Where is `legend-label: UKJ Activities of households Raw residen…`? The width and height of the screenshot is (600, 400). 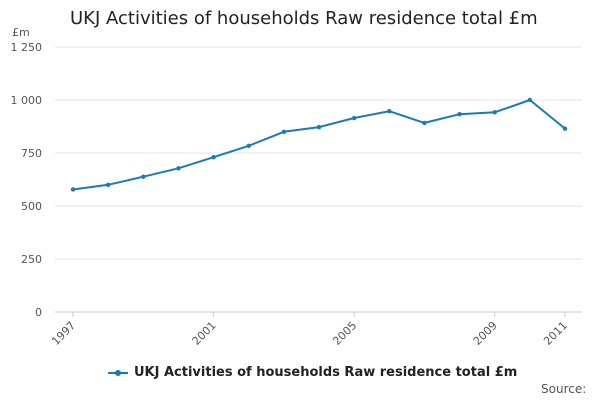 legend-label: UKJ Activities of households Raw residen… is located at coordinates (326, 372).